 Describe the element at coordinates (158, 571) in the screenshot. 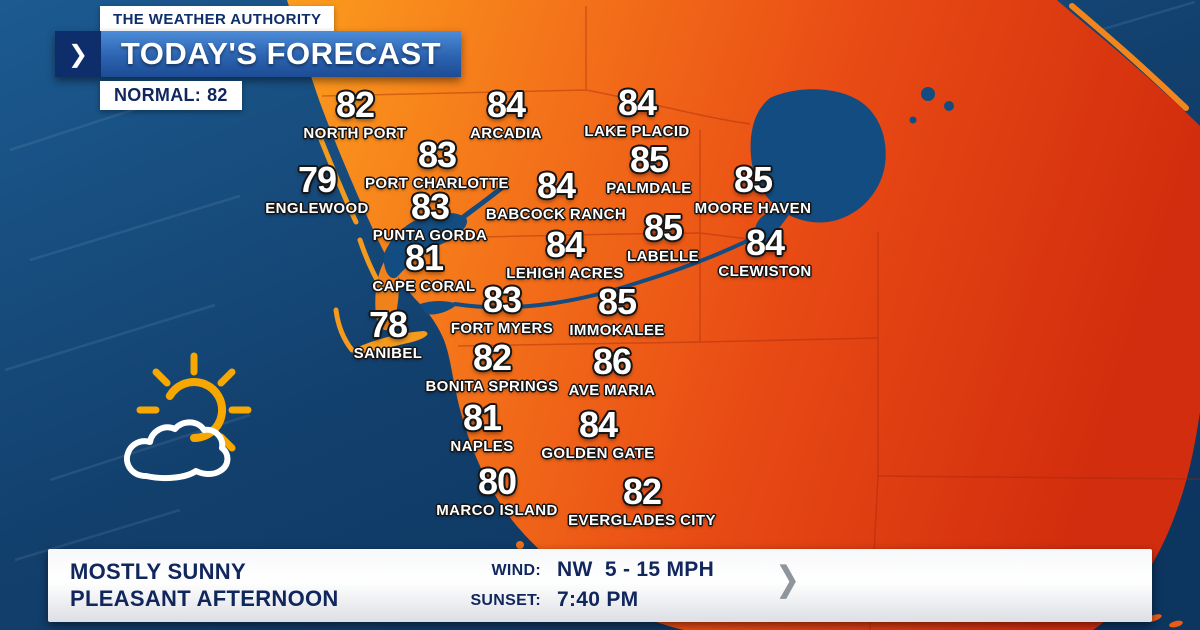

I see `condition-line1: MOSTLY SUNNY` at that location.